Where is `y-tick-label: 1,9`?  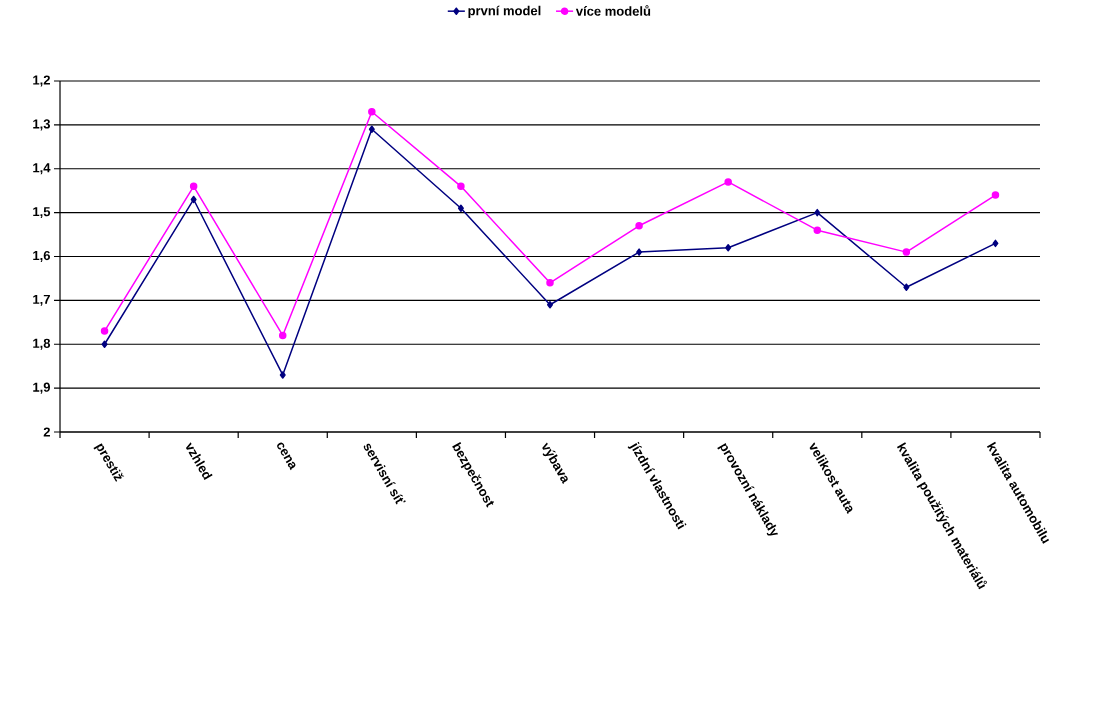
y-tick-label: 1,9 is located at coordinates (41, 388).